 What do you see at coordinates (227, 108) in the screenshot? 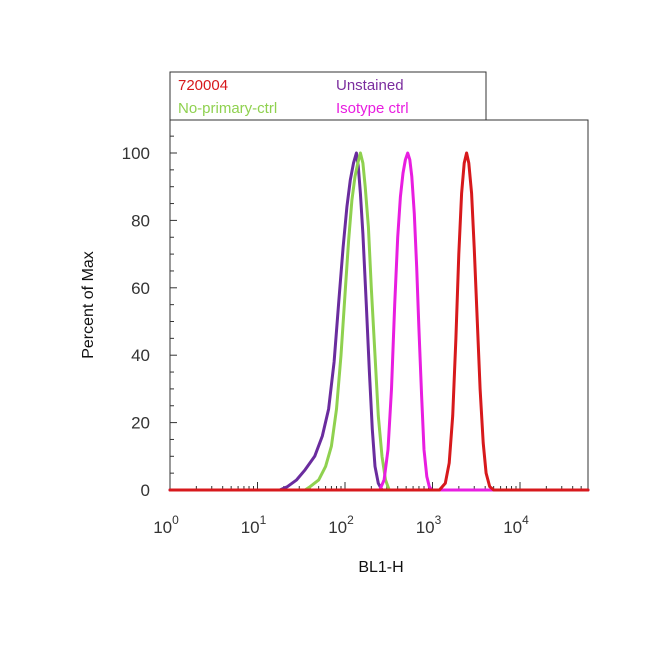
I see `legend-item-no-primary-ctrl: No-primary-ctrl` at bounding box center [227, 108].